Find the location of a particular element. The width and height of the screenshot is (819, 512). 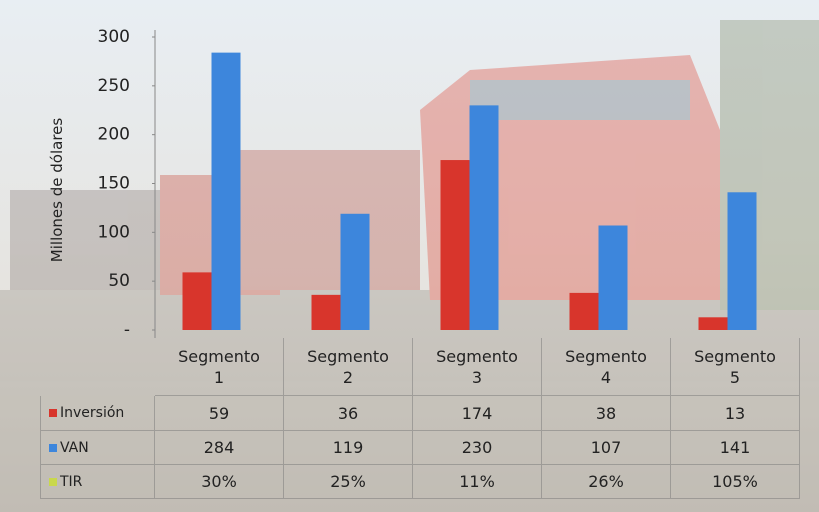

table-value: 174 is located at coordinates (477, 413).